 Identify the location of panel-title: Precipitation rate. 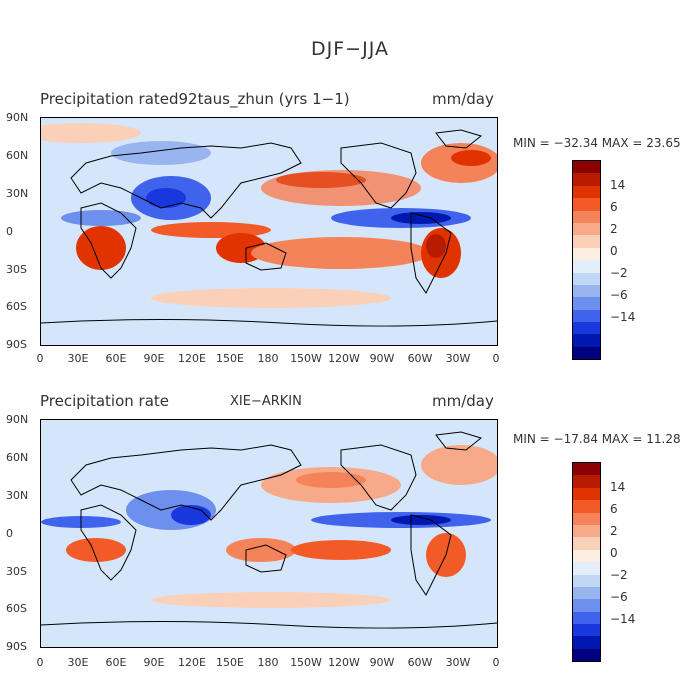
(104, 401).